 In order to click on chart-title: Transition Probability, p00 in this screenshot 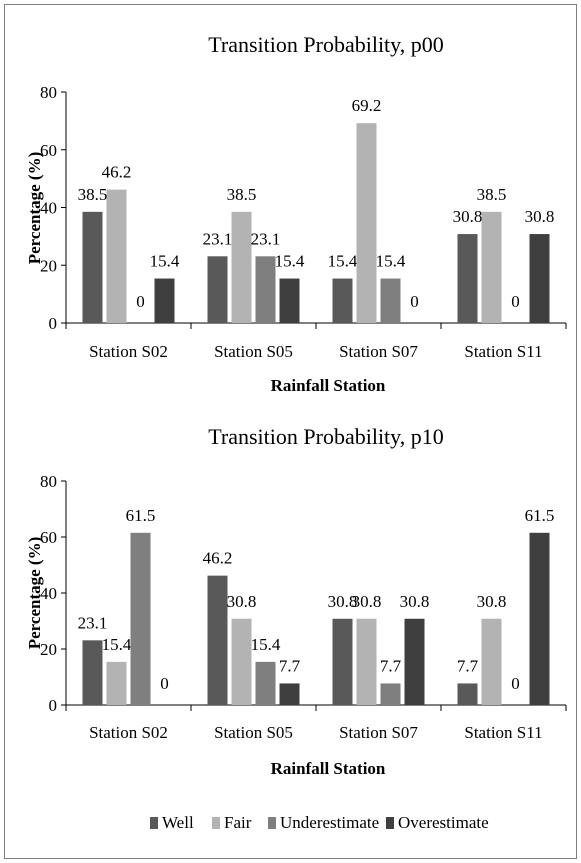, I will do `click(326, 44)`.